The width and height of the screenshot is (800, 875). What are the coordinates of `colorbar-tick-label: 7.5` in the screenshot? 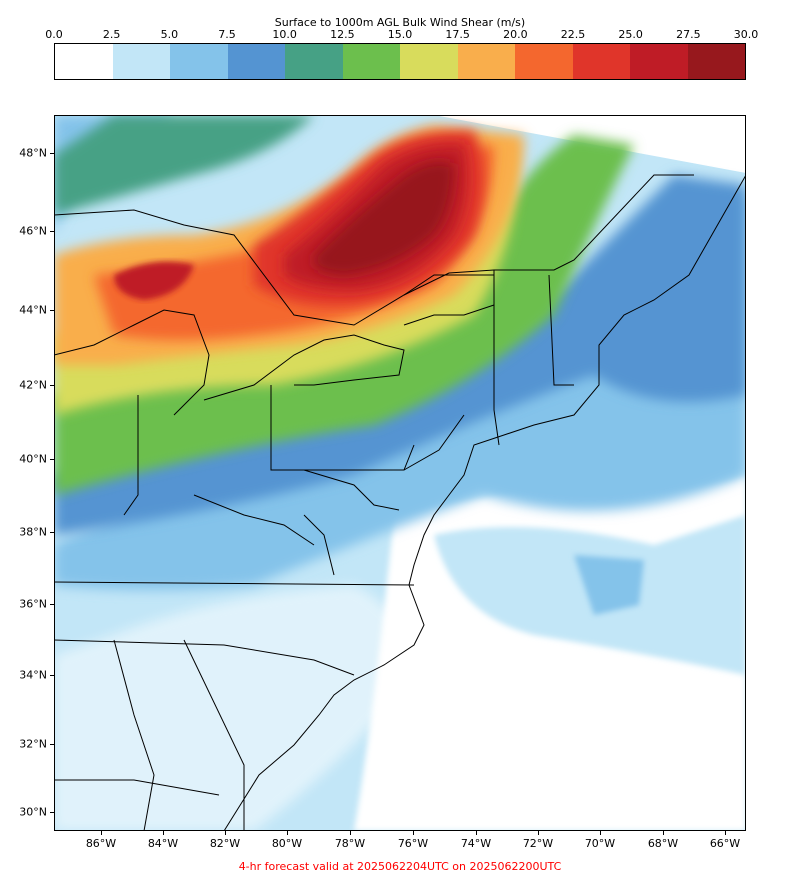 It's located at (227, 34).